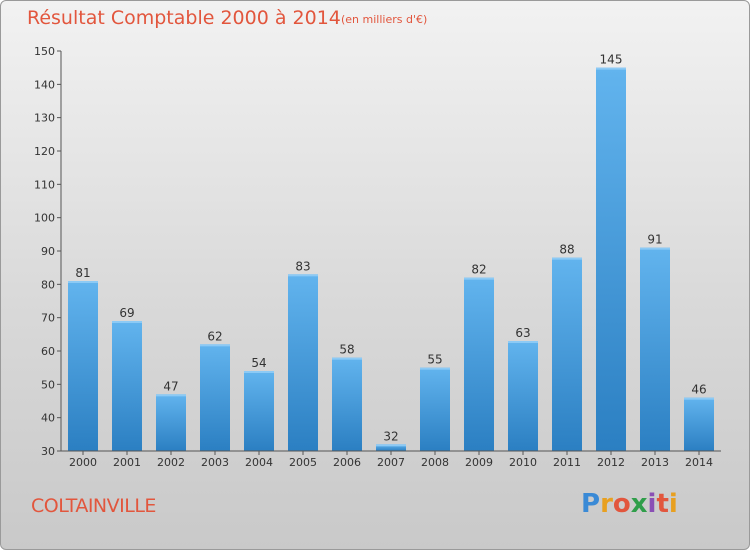 The width and height of the screenshot is (750, 550). Describe the element at coordinates (611, 462) in the screenshot. I see `x-tick-label: 2012` at that location.